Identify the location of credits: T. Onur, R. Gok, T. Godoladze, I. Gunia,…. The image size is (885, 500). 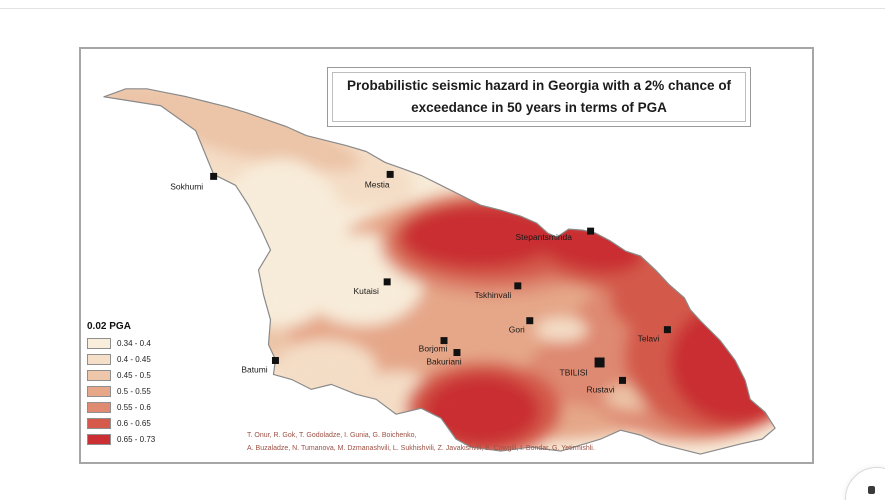
(421, 442).